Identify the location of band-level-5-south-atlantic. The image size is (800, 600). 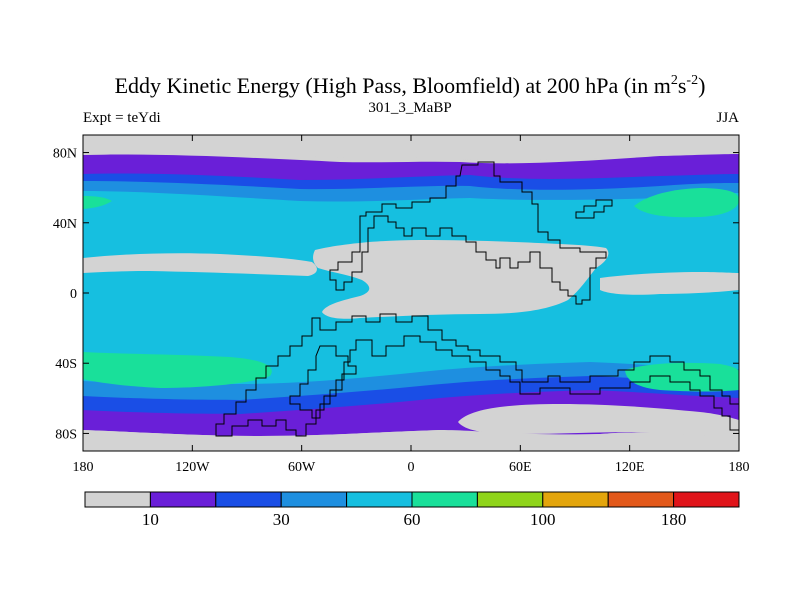
(177, 370).